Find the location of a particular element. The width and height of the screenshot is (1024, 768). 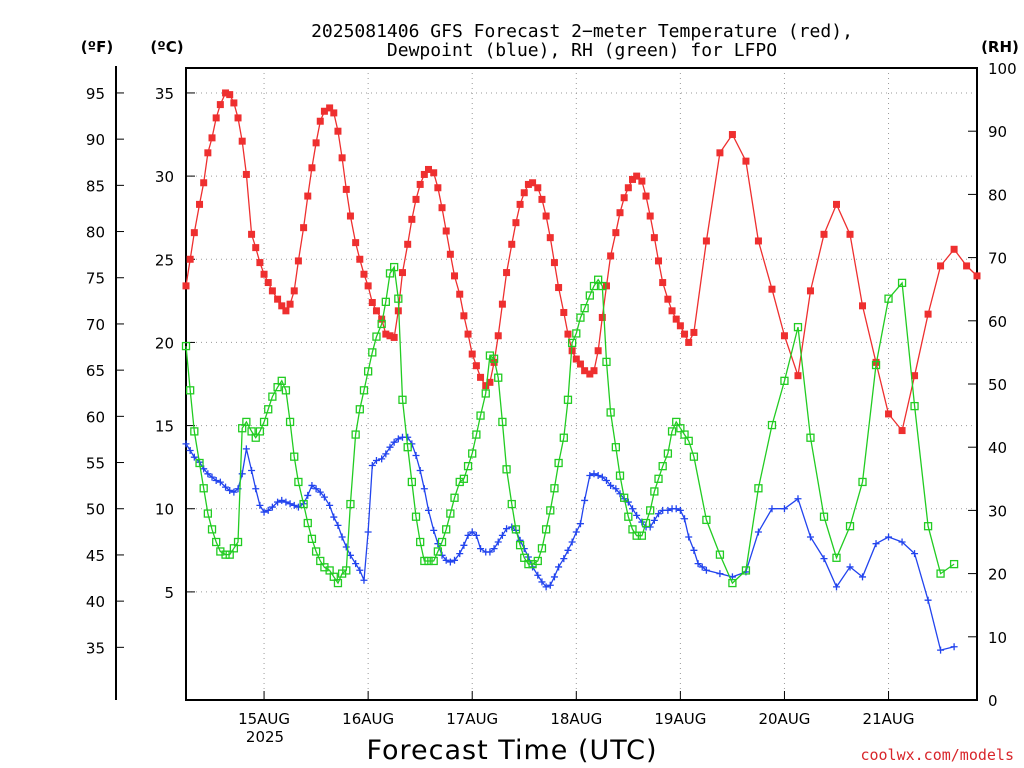

fahrenheit-tick-label: 35 is located at coordinates (95, 648).